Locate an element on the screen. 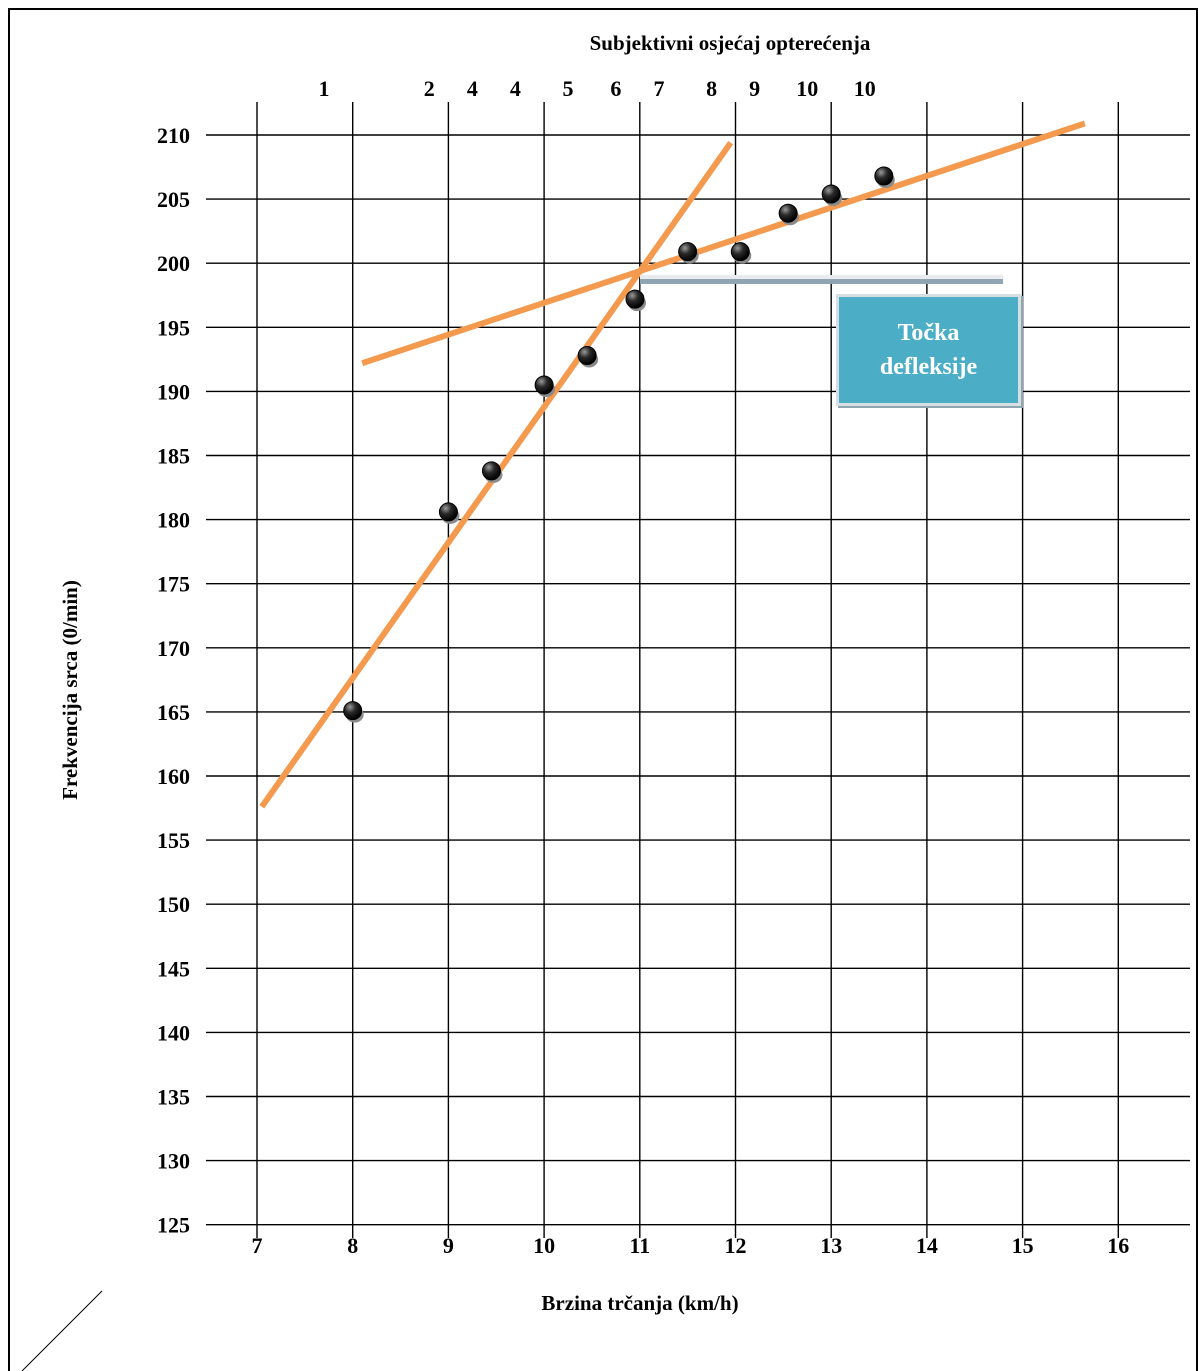 Image resolution: width=1198 pixels, height=1371 pixels. y-tick-label: 140 is located at coordinates (173, 1032).